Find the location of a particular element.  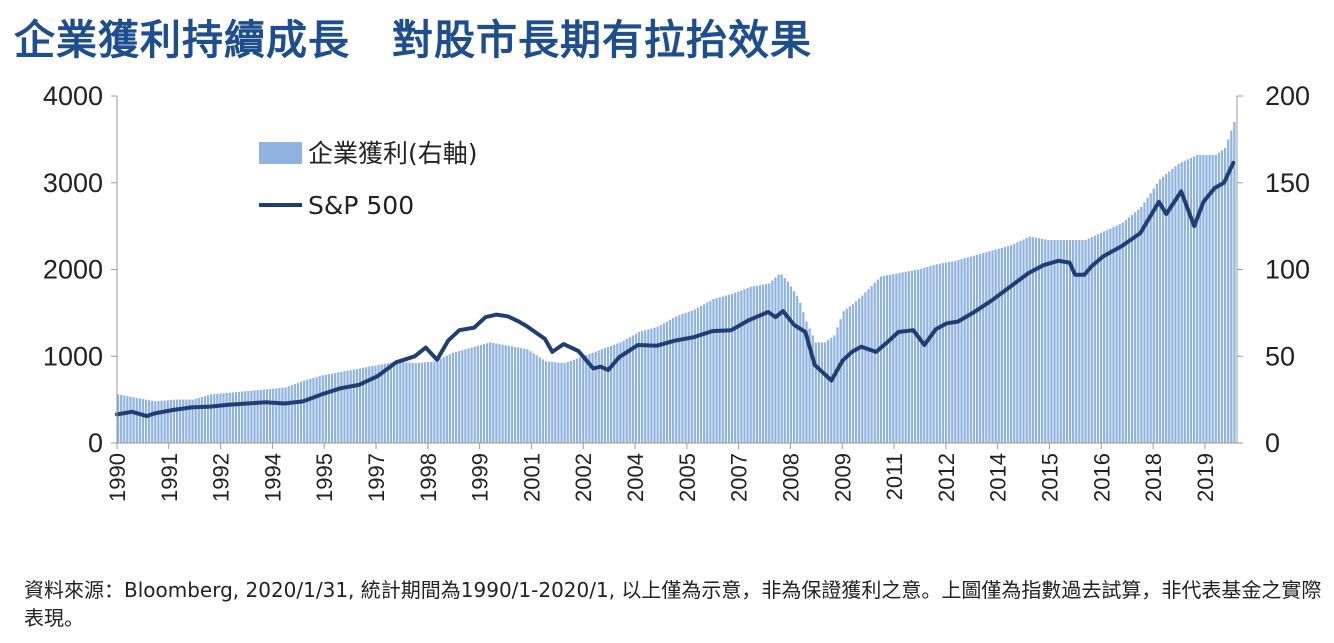

x-tick-label: 2002 is located at coordinates (583, 477).